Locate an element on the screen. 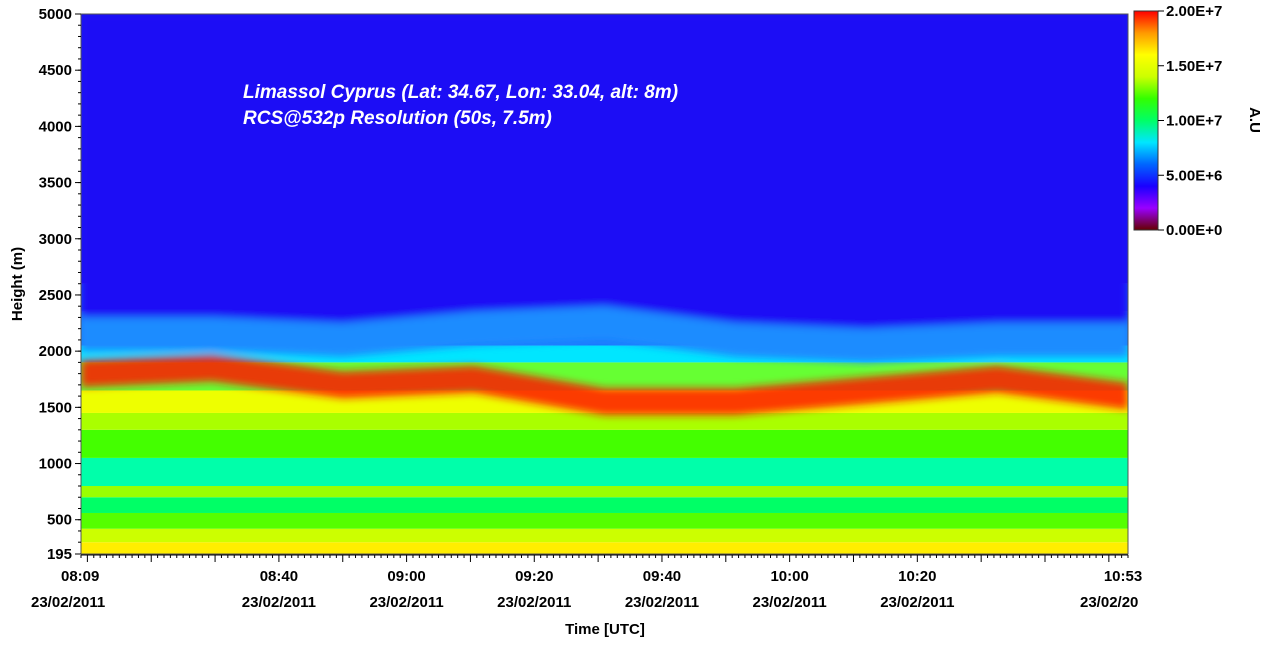 The height and width of the screenshot is (649, 1273). y-tick-label: 1500 is located at coordinates (55, 407).